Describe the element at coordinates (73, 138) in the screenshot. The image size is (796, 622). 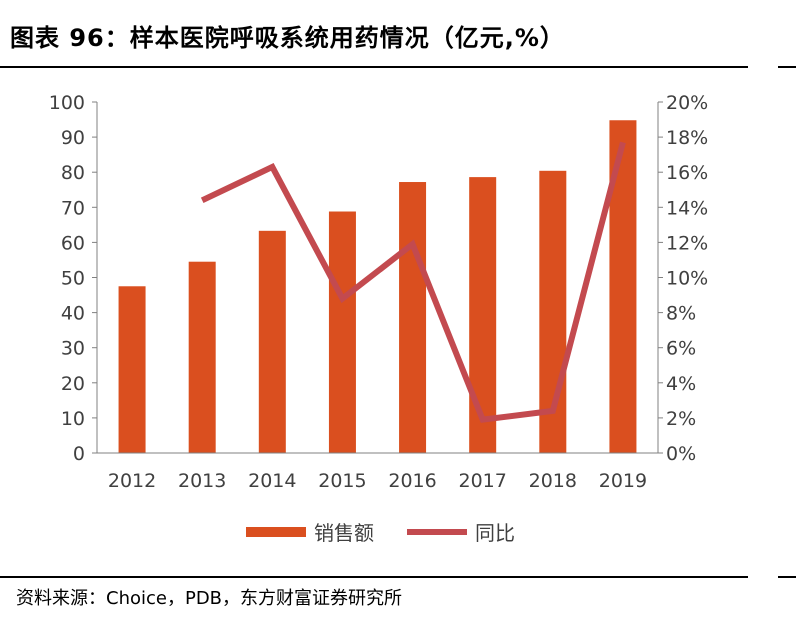
I see `left-tick-label: 90` at that location.